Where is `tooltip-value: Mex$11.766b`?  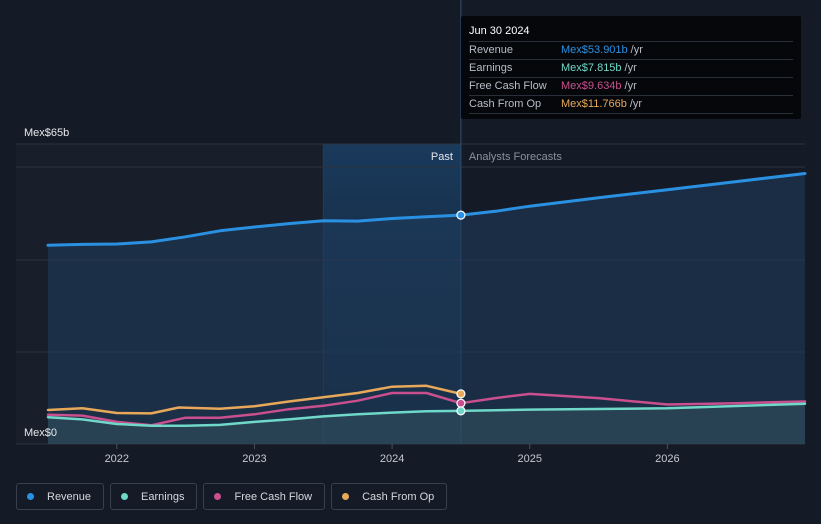
tooltip-value: Mex$11.766b is located at coordinates (594, 104).